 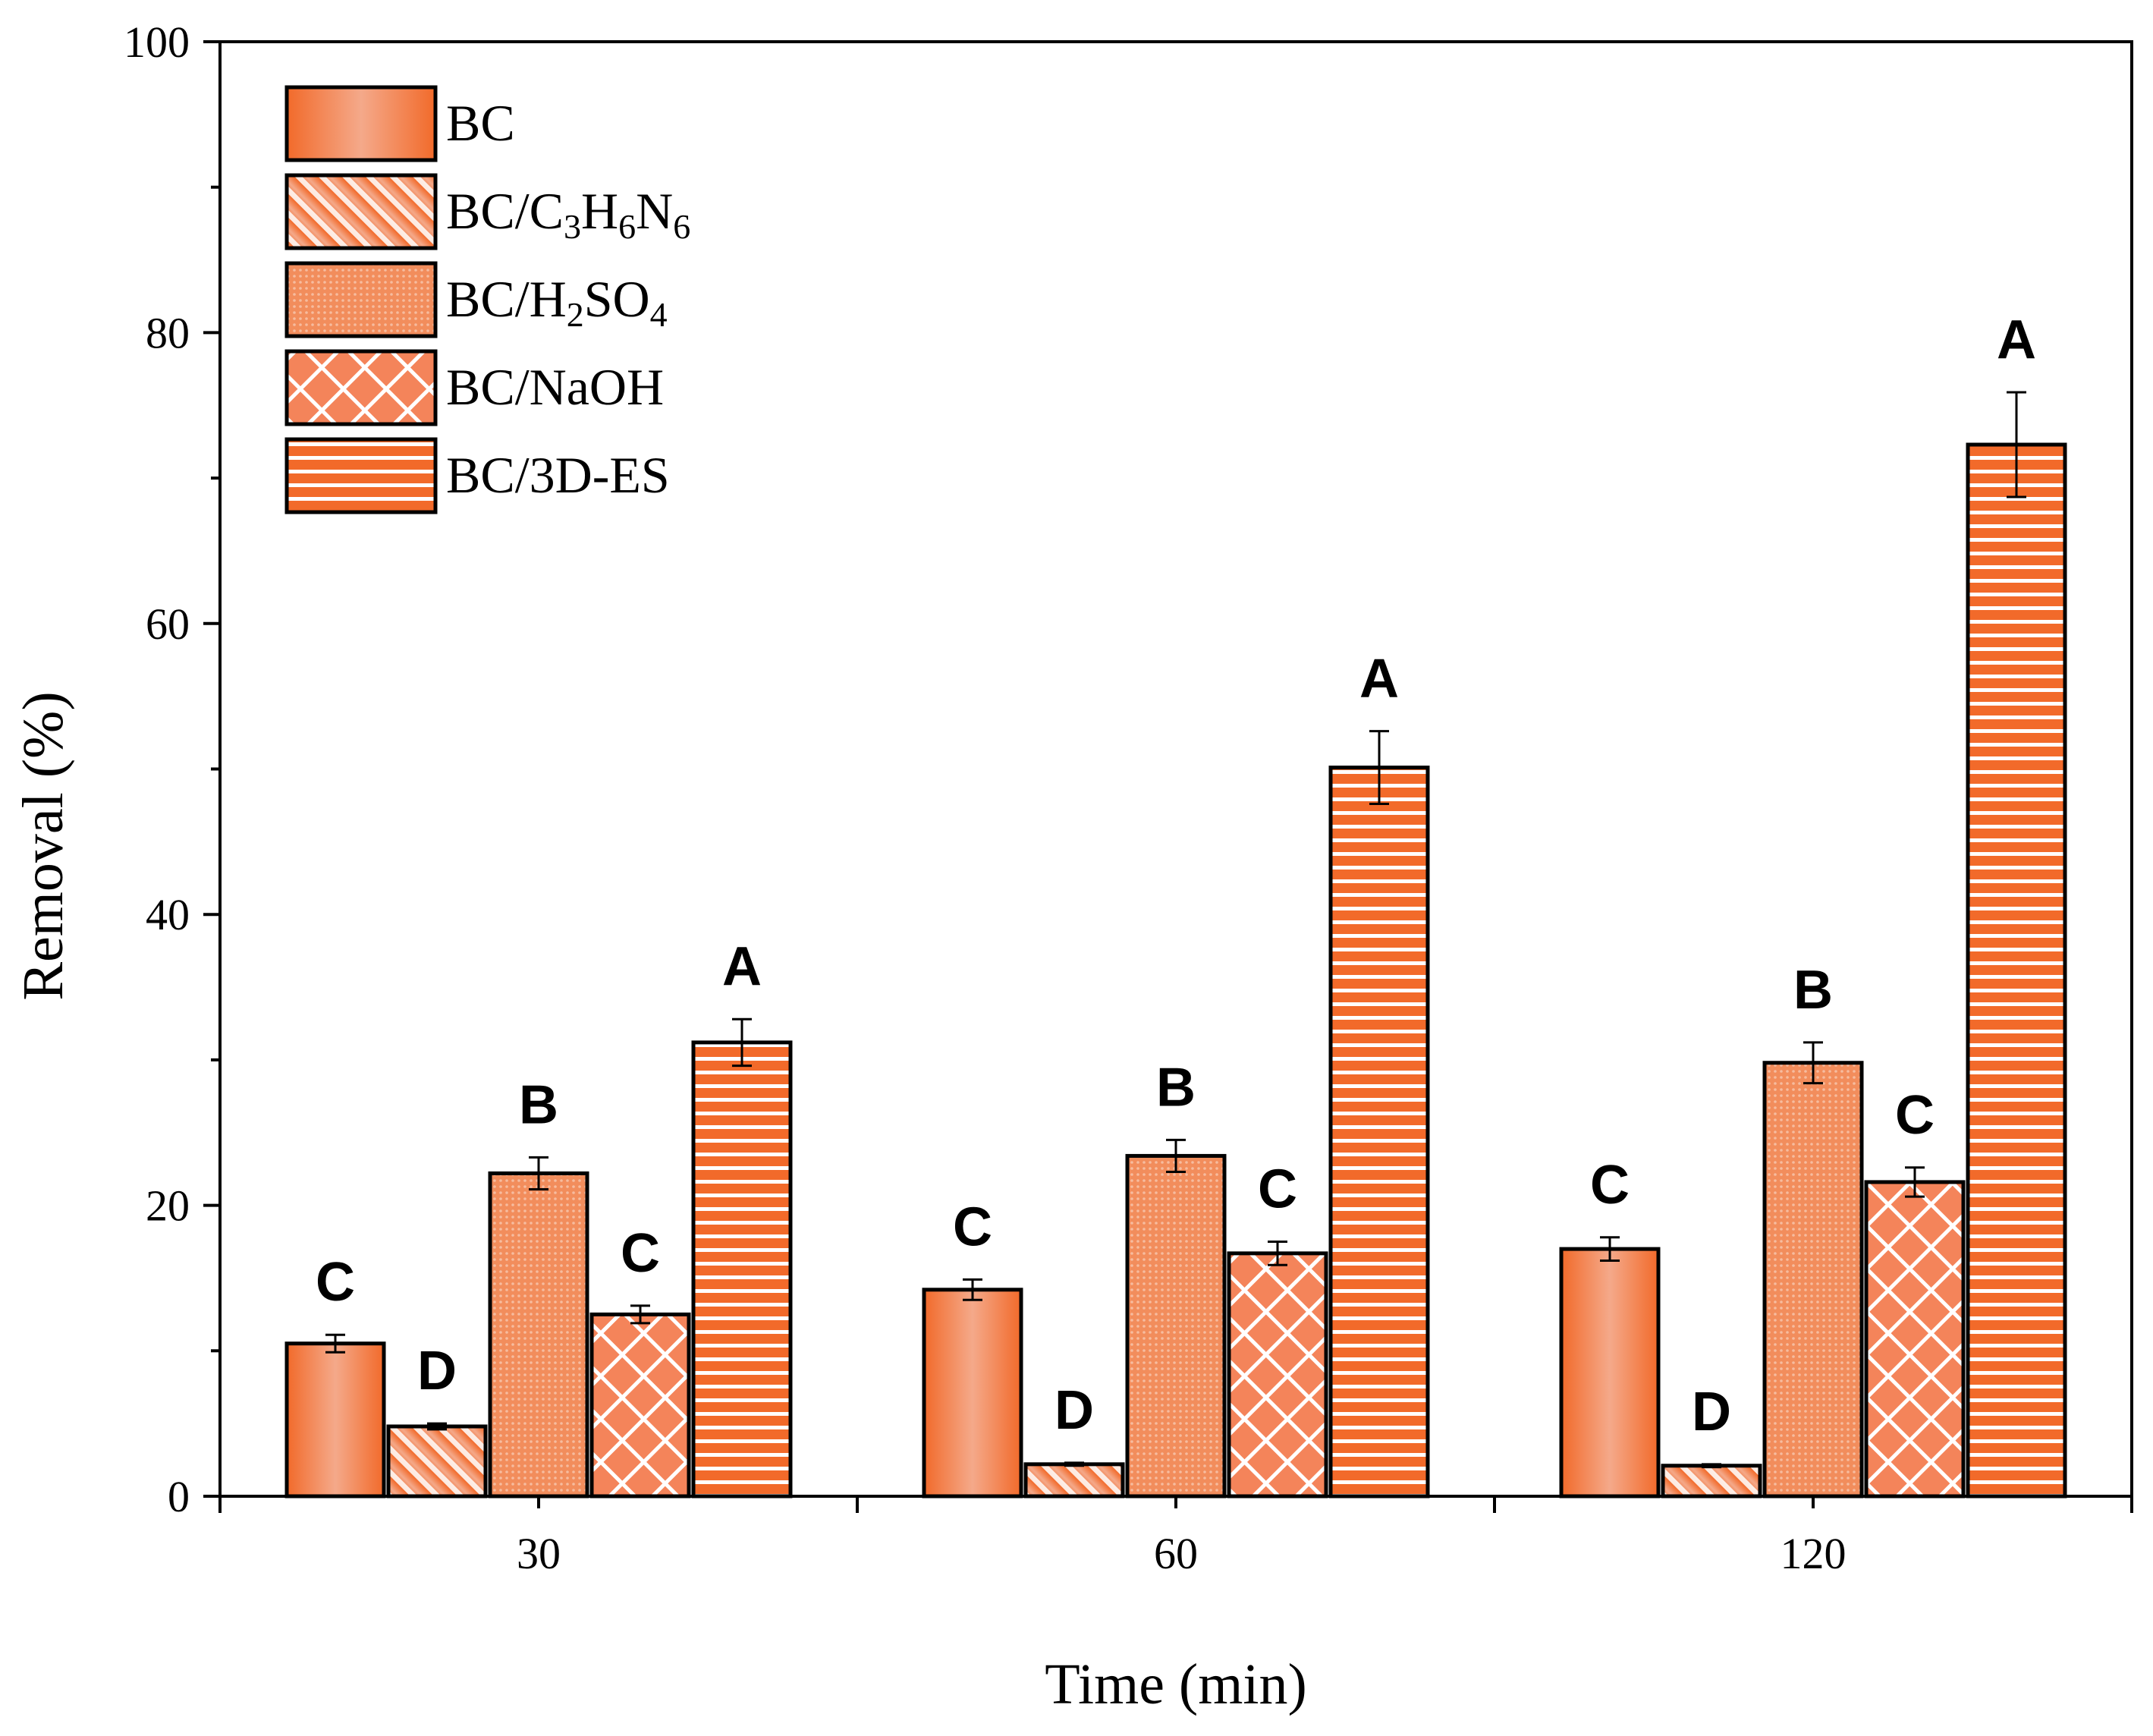 I want to click on legend-label: BC/NaOH, so click(x=555, y=387).